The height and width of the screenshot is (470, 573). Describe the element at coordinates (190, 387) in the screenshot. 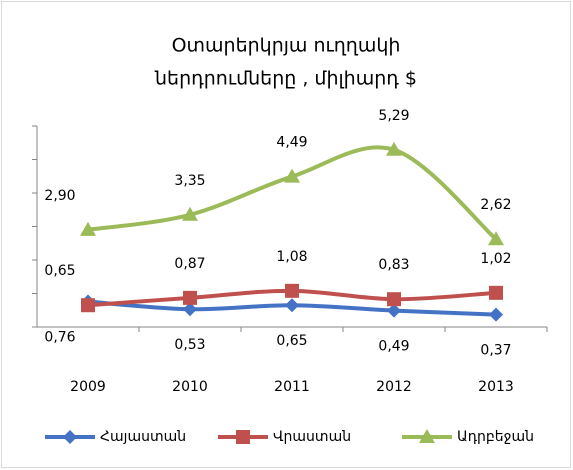

I see `x-tick-label: 2010` at that location.